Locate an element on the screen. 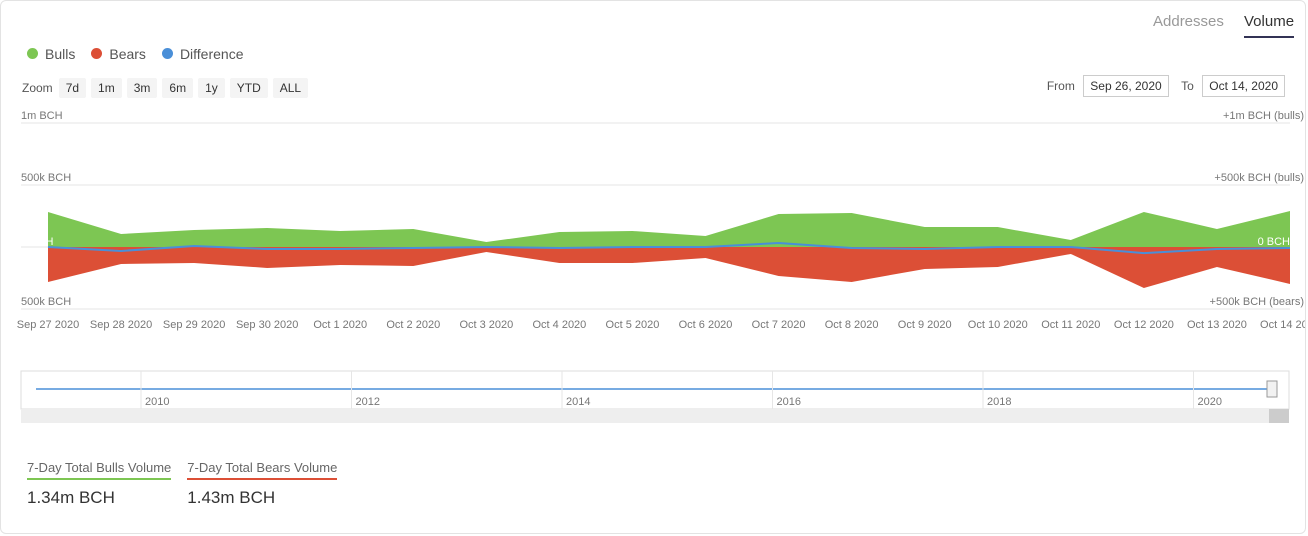 Image resolution: width=1308 pixels, height=536 pixels. stat: 7-Day Total Bears Volume 1.43m BCH is located at coordinates (262, 484).